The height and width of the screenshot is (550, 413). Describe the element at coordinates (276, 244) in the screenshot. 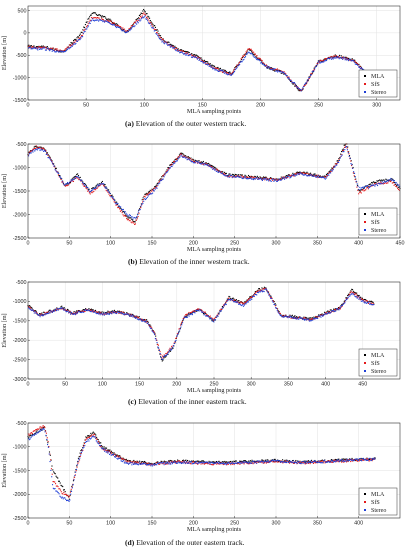

I see `x-tick-label: 300` at that location.